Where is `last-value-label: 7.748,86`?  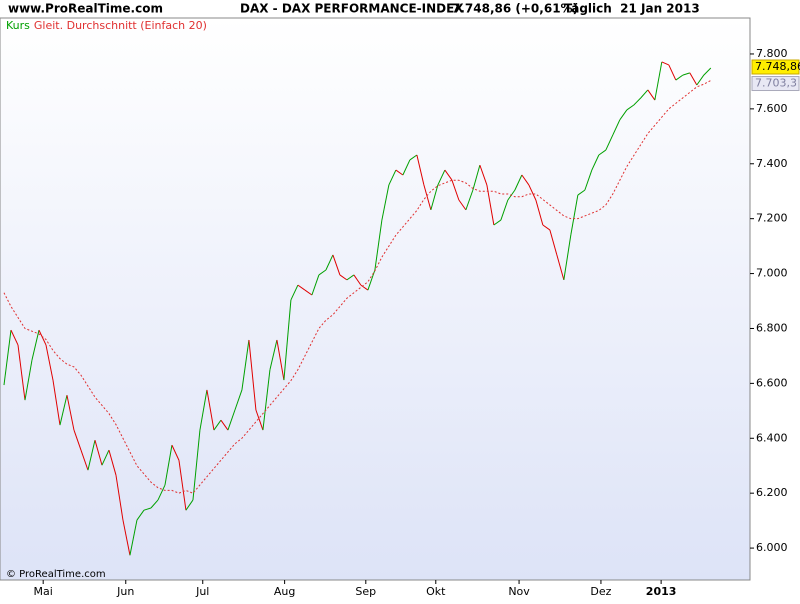
last-value-label: 7.748,86 is located at coordinates (777, 66).